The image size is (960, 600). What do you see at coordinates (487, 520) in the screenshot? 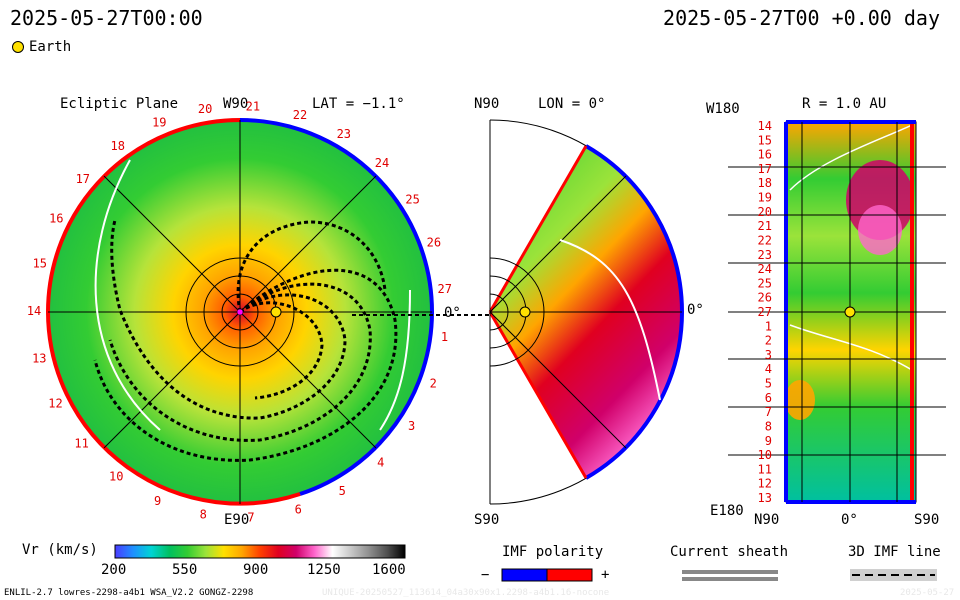
I see `meridional-s-label: S90` at bounding box center [487, 520].